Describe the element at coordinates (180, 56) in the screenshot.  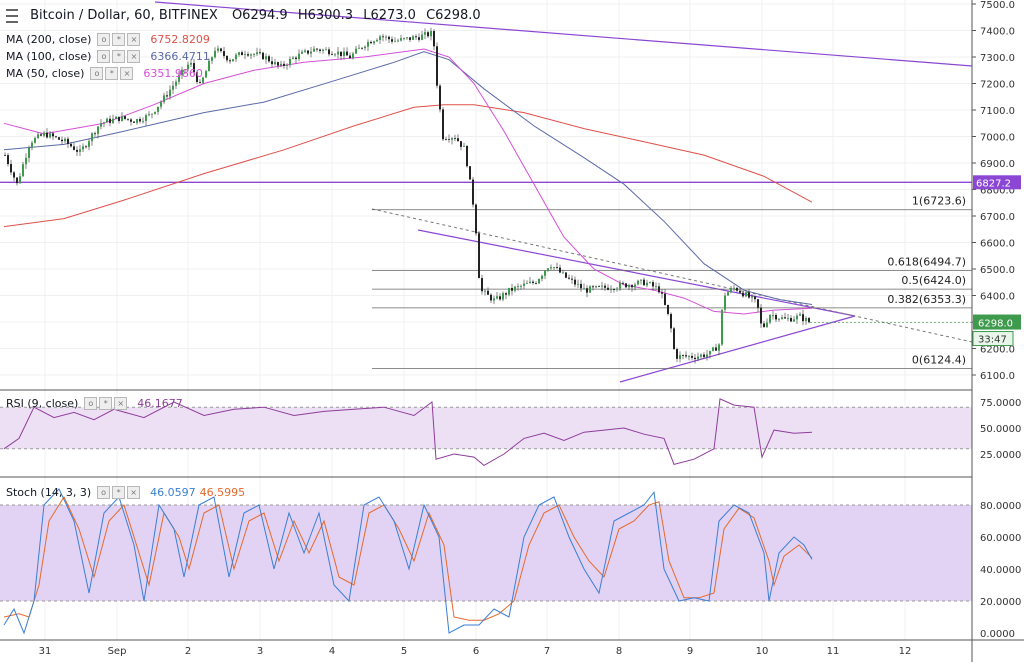
I see `ma100-value: 6366.4711` at that location.